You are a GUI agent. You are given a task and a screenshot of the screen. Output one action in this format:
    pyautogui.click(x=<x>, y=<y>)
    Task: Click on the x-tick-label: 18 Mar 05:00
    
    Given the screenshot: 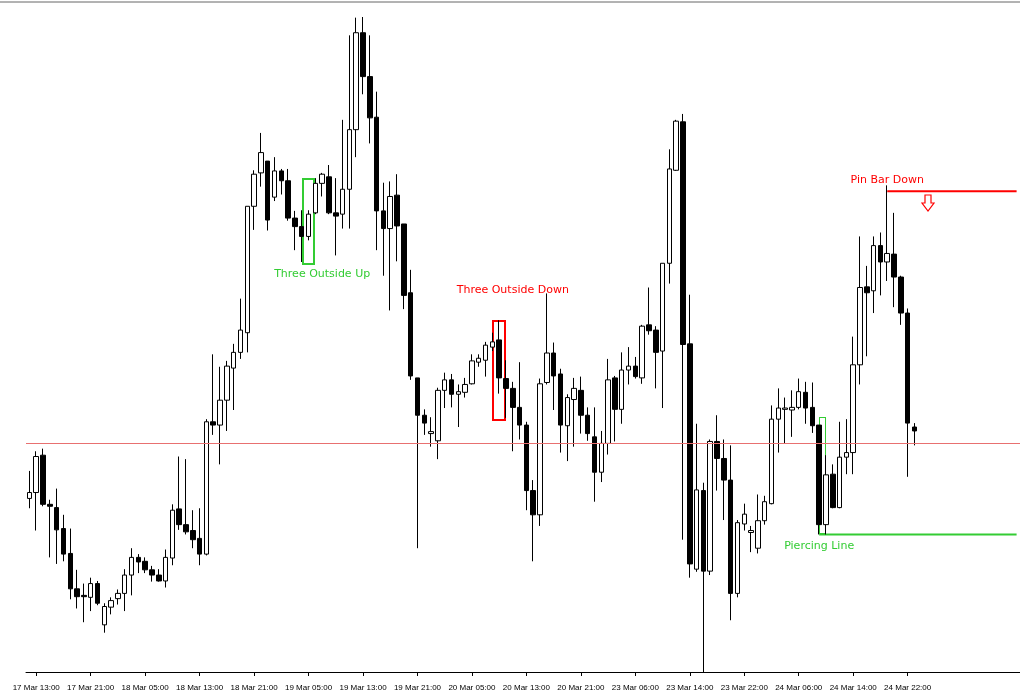 What is the action you would take?
    pyautogui.click(x=145, y=687)
    